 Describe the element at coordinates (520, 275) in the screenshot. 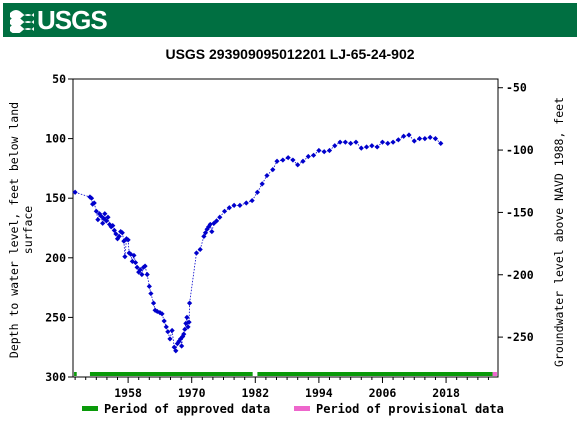

I see `right-tick-label: -200` at that location.